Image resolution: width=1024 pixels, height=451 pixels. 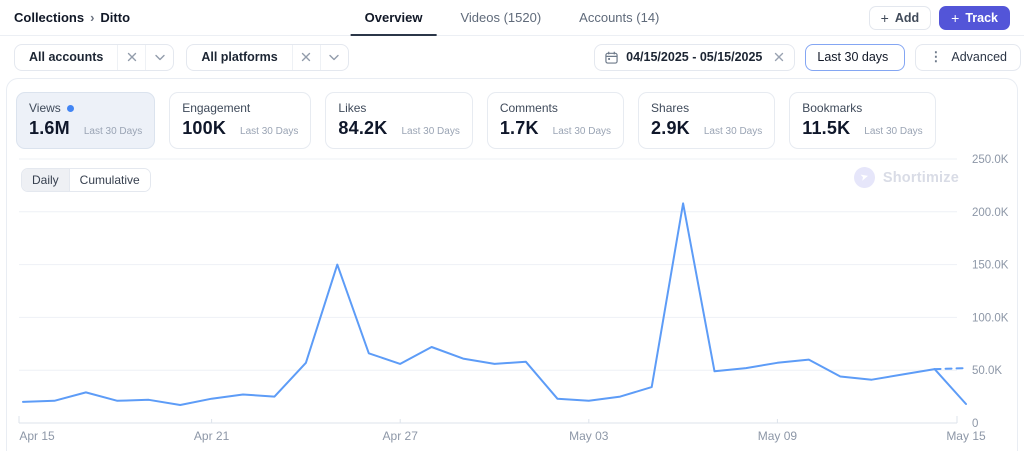 What do you see at coordinates (240, 120) in the screenshot?
I see `metric-card-engagement: Engagement 100K Last 30 Days` at bounding box center [240, 120].